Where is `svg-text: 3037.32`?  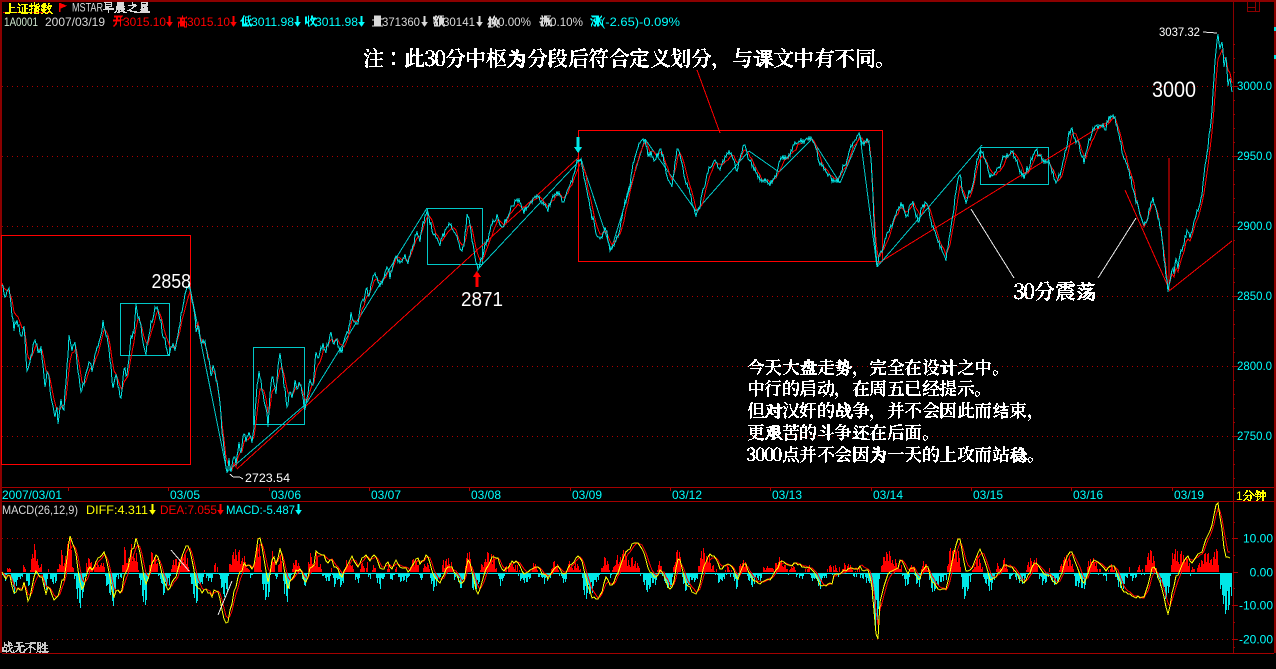 svg-text: 3037.32 is located at coordinates (1179, 32).